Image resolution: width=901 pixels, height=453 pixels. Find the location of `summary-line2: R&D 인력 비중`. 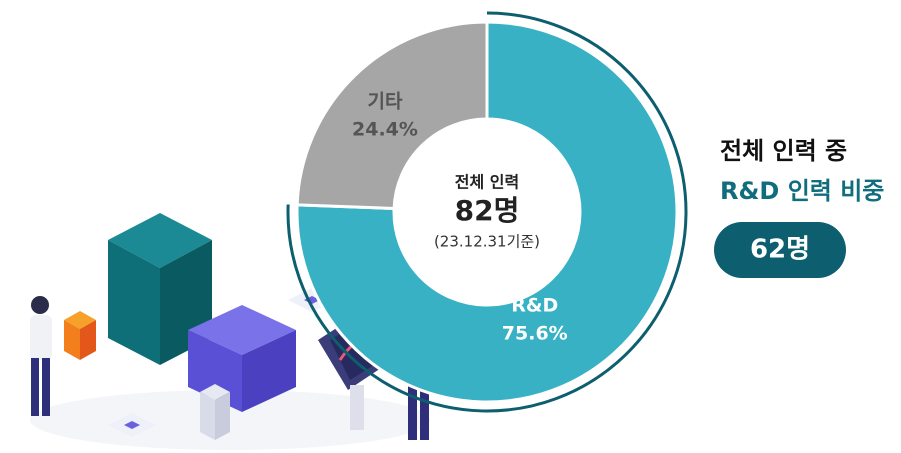

summary-line2: R&D 인력 비중 is located at coordinates (802, 191).